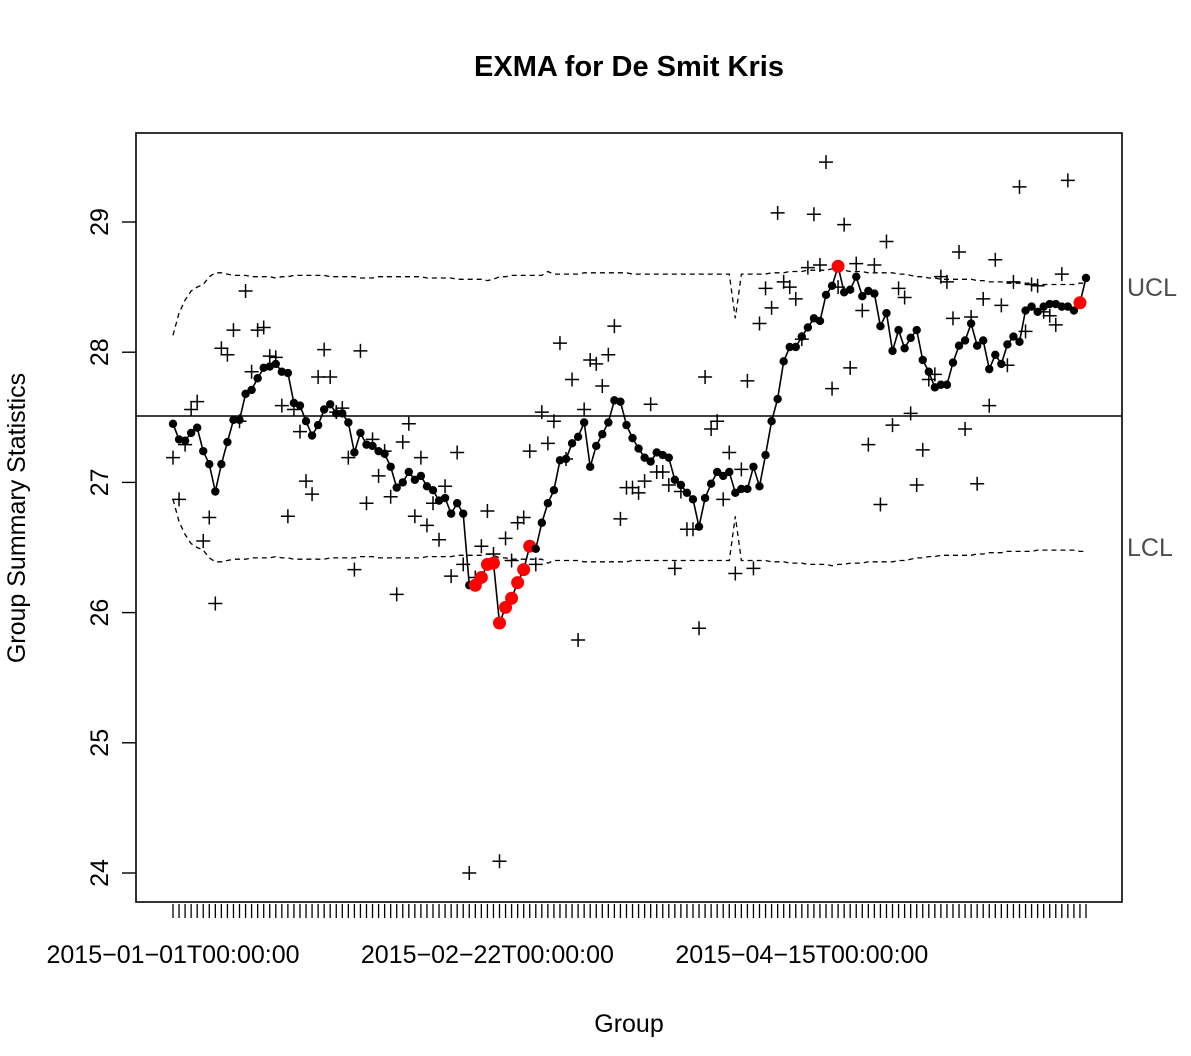 This screenshot has width=1191, height=1056. I want to click on ucl-line, so click(629, 302).